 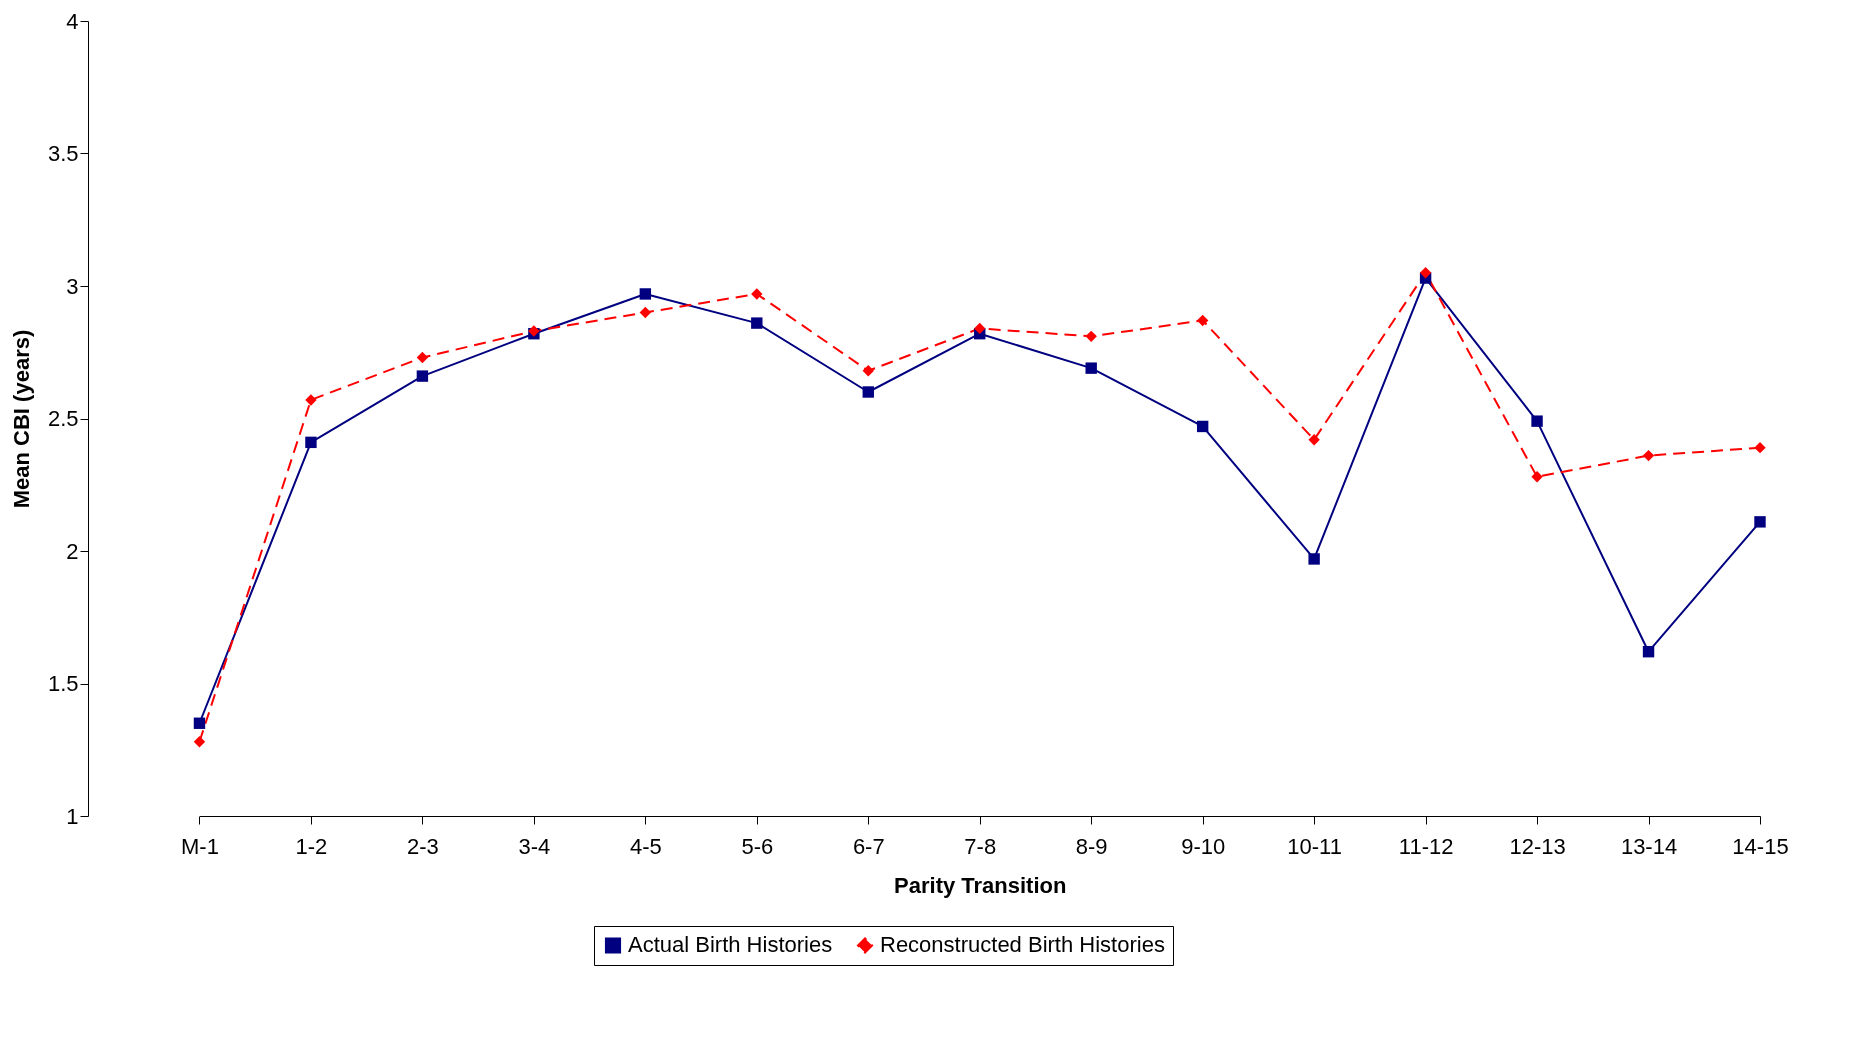 I want to click on y-tick-label: 1, so click(x=72, y=816).